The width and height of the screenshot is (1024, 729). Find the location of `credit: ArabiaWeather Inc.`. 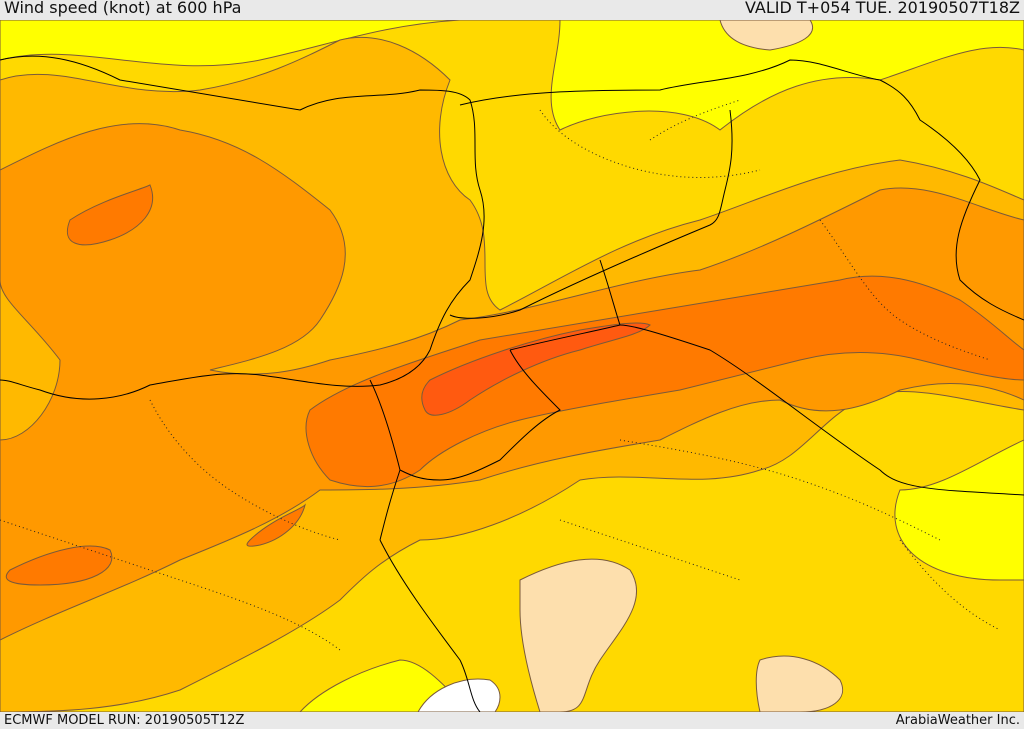

credit: ArabiaWeather Inc. is located at coordinates (957, 720).